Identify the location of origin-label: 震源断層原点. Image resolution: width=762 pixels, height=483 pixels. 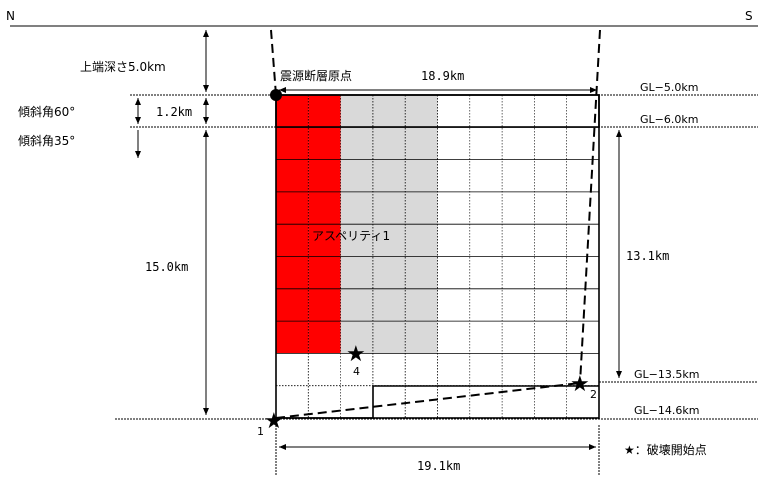
(316, 75).